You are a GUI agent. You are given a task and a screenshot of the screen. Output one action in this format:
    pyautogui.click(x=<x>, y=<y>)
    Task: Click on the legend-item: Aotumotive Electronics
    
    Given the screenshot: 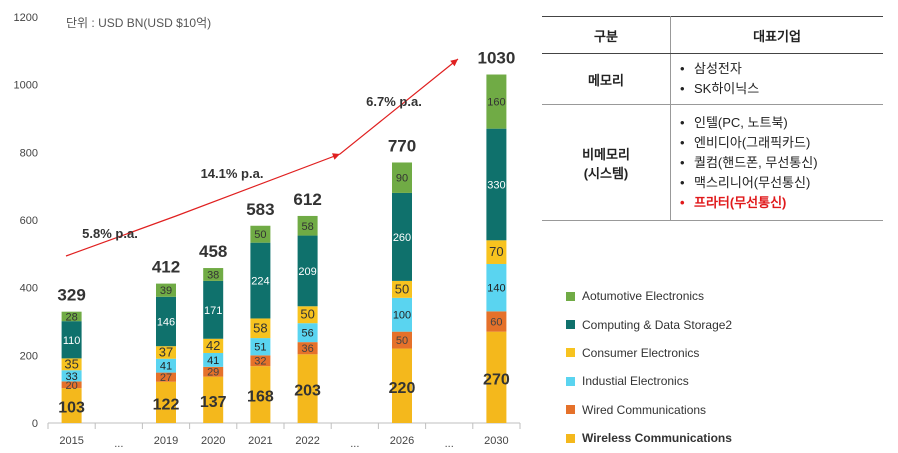 What is the action you would take?
    pyautogui.click(x=649, y=296)
    